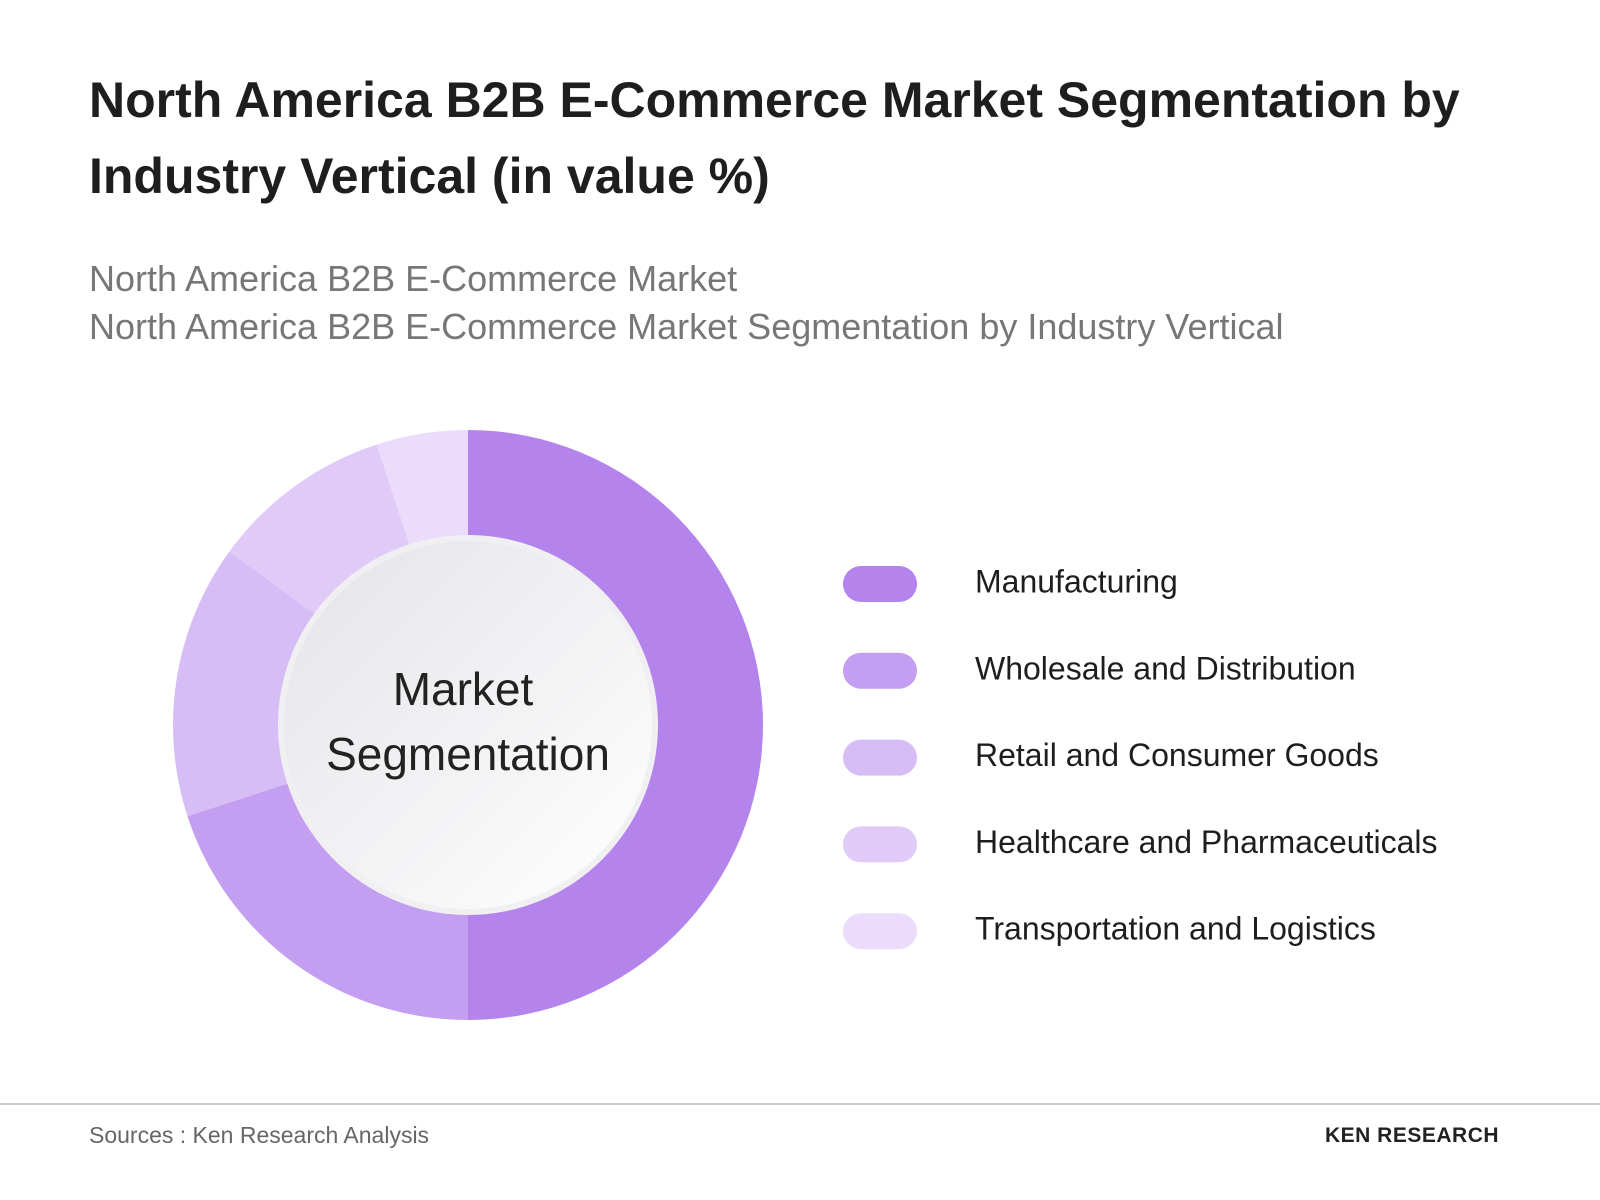 The width and height of the screenshot is (1600, 1200). I want to click on footer-rule, so click(800, 1104).